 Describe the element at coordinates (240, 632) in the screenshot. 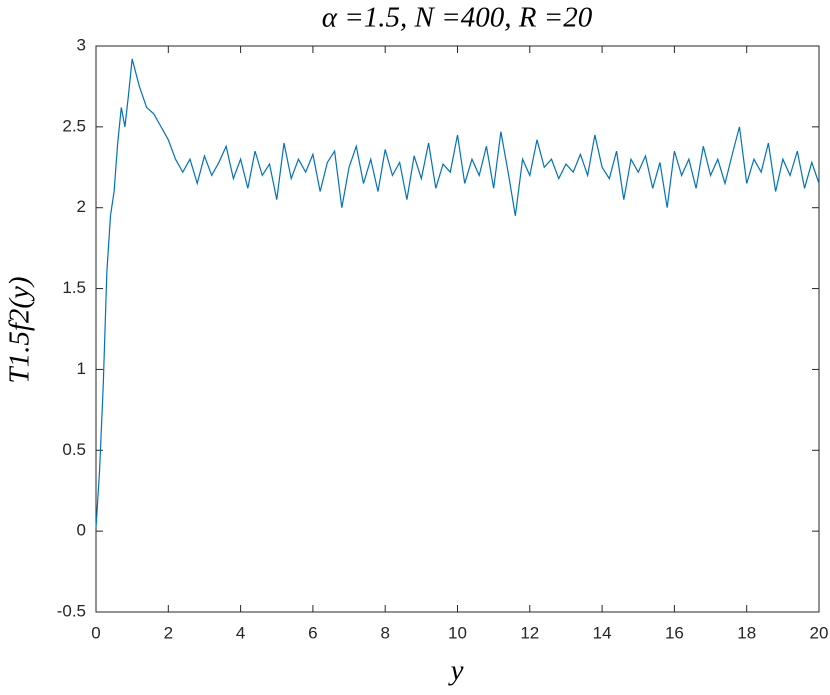

I see `x-tick-label: 4` at that location.